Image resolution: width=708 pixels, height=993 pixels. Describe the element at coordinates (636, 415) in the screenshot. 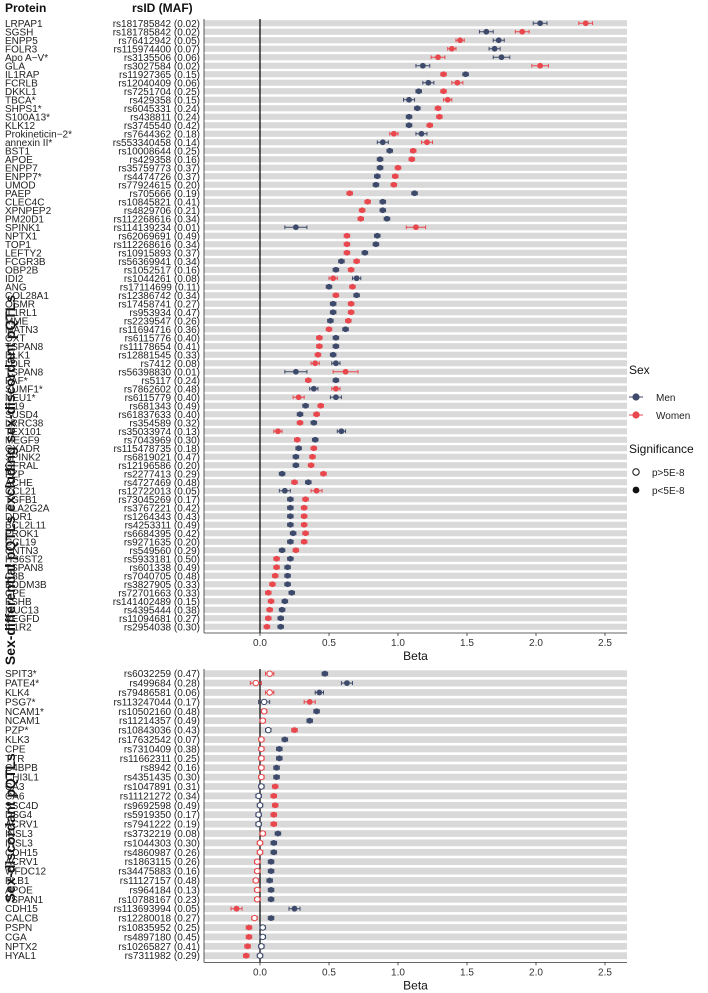

I see `legend-women-marker` at that location.